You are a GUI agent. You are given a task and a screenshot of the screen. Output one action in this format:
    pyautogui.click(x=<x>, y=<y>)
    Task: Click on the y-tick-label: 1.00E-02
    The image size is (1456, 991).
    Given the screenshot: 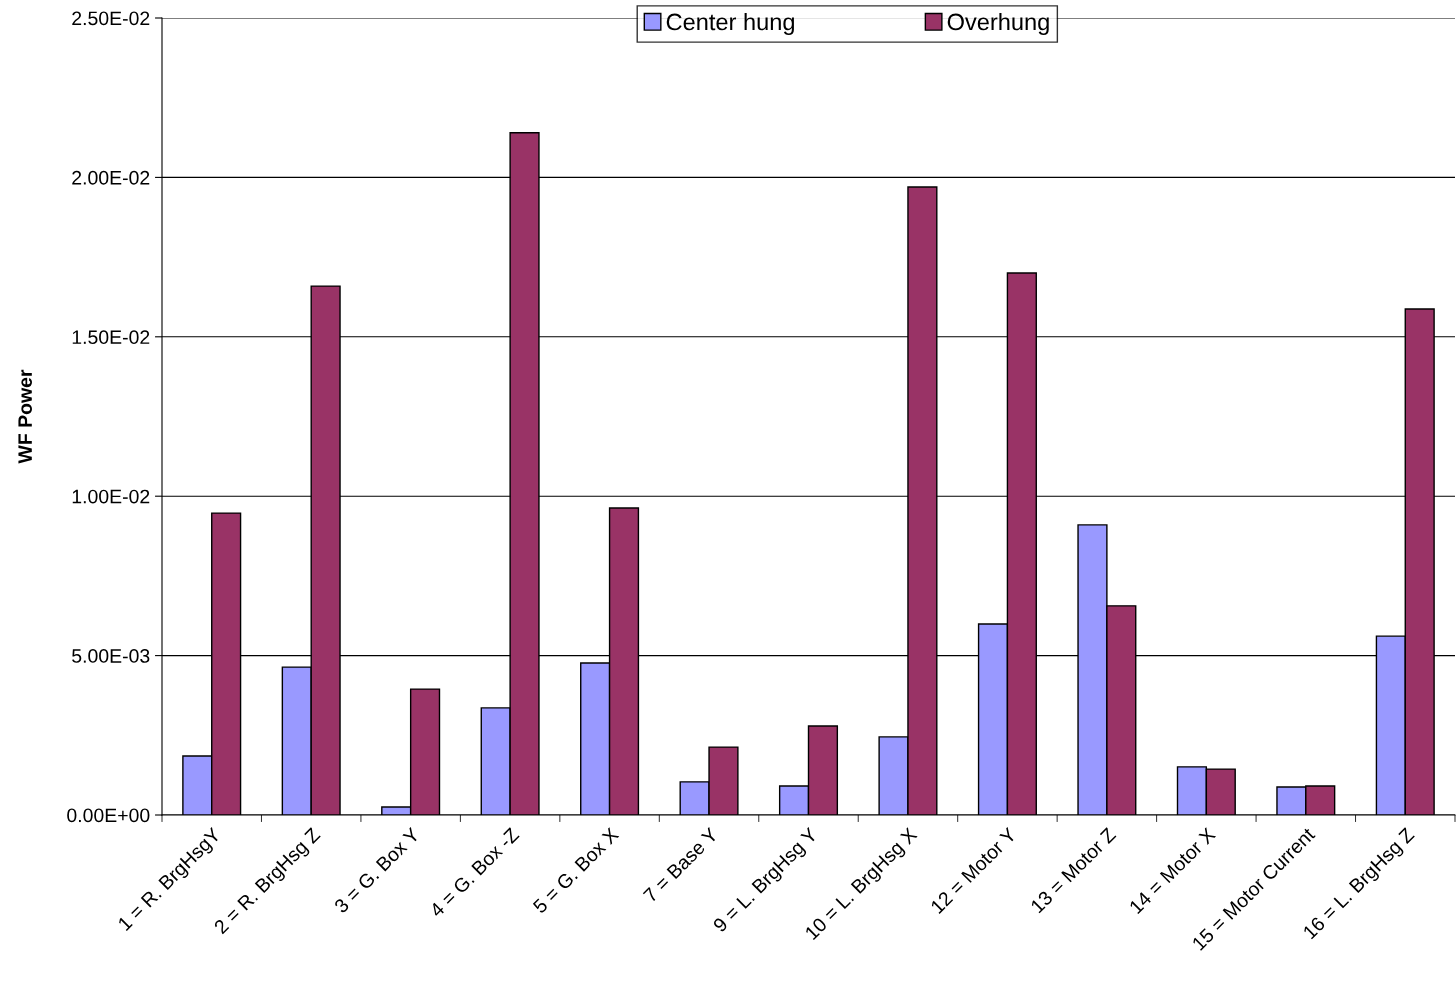 What is the action you would take?
    pyautogui.click(x=111, y=496)
    